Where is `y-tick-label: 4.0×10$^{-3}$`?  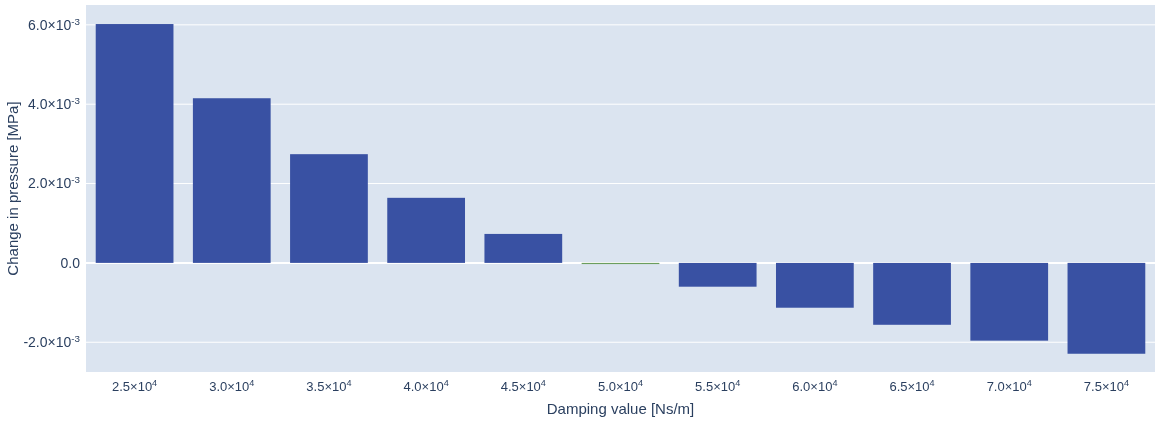
y-tick-label: 4.0×10$^{-3}$ is located at coordinates (54, 103).